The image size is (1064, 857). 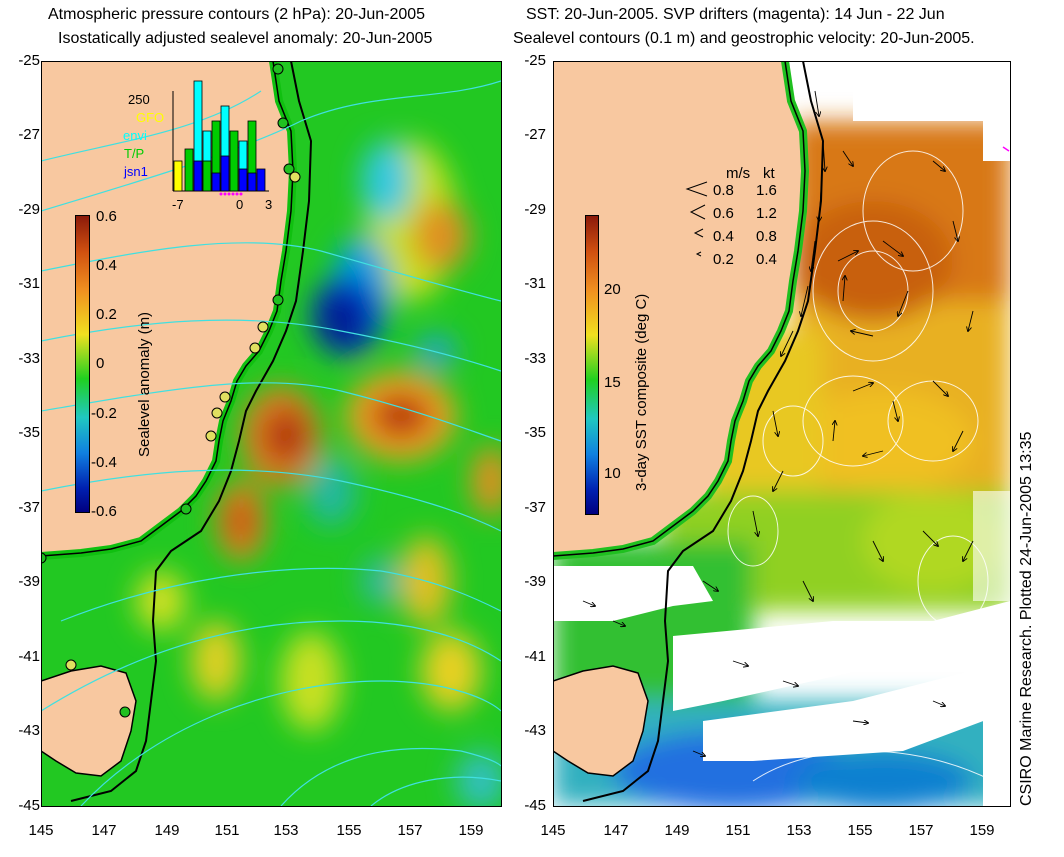 What do you see at coordinates (723, 236) in the screenshot?
I see `velocity-ms: 0.4` at bounding box center [723, 236].